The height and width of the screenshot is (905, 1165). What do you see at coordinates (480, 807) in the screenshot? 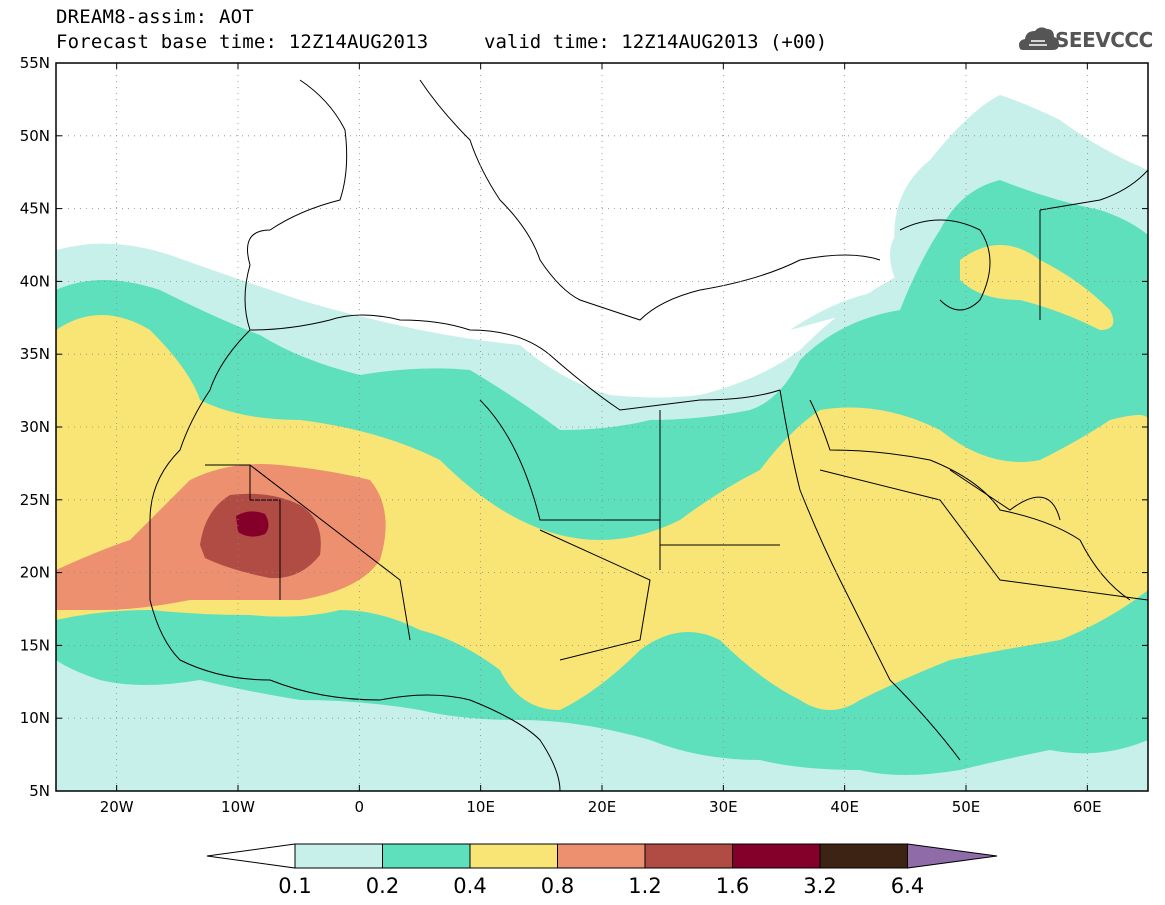
I see `lon-label: 10E` at bounding box center [480, 807].